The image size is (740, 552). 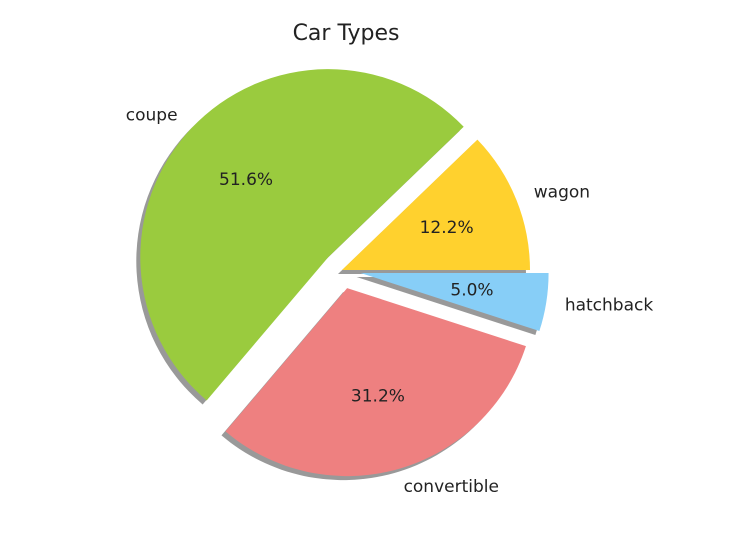 What do you see at coordinates (454, 302) in the screenshot?
I see `slice-hatchback` at bounding box center [454, 302].